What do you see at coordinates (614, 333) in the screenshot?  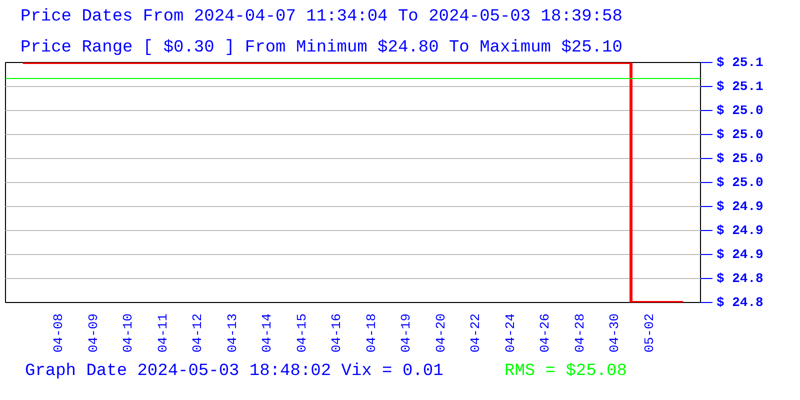 I see `x-tick-label: 04-30` at bounding box center [614, 333].